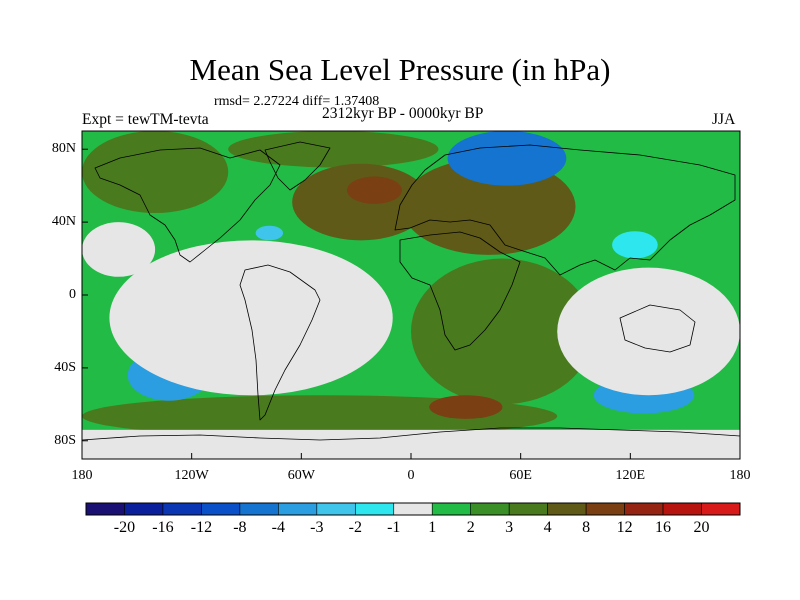  I want to click on colorbar, so click(413, 509).